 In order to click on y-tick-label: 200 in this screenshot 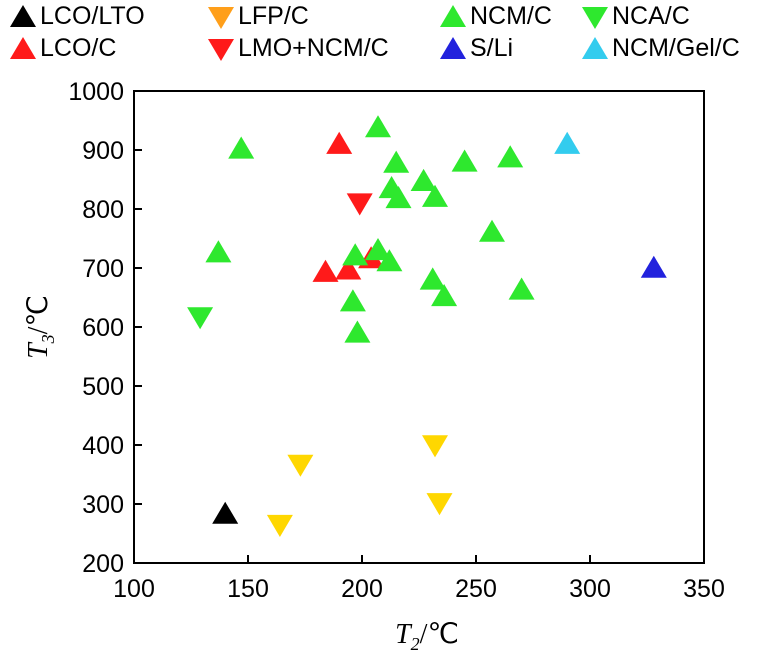, I will do `click(103, 564)`.